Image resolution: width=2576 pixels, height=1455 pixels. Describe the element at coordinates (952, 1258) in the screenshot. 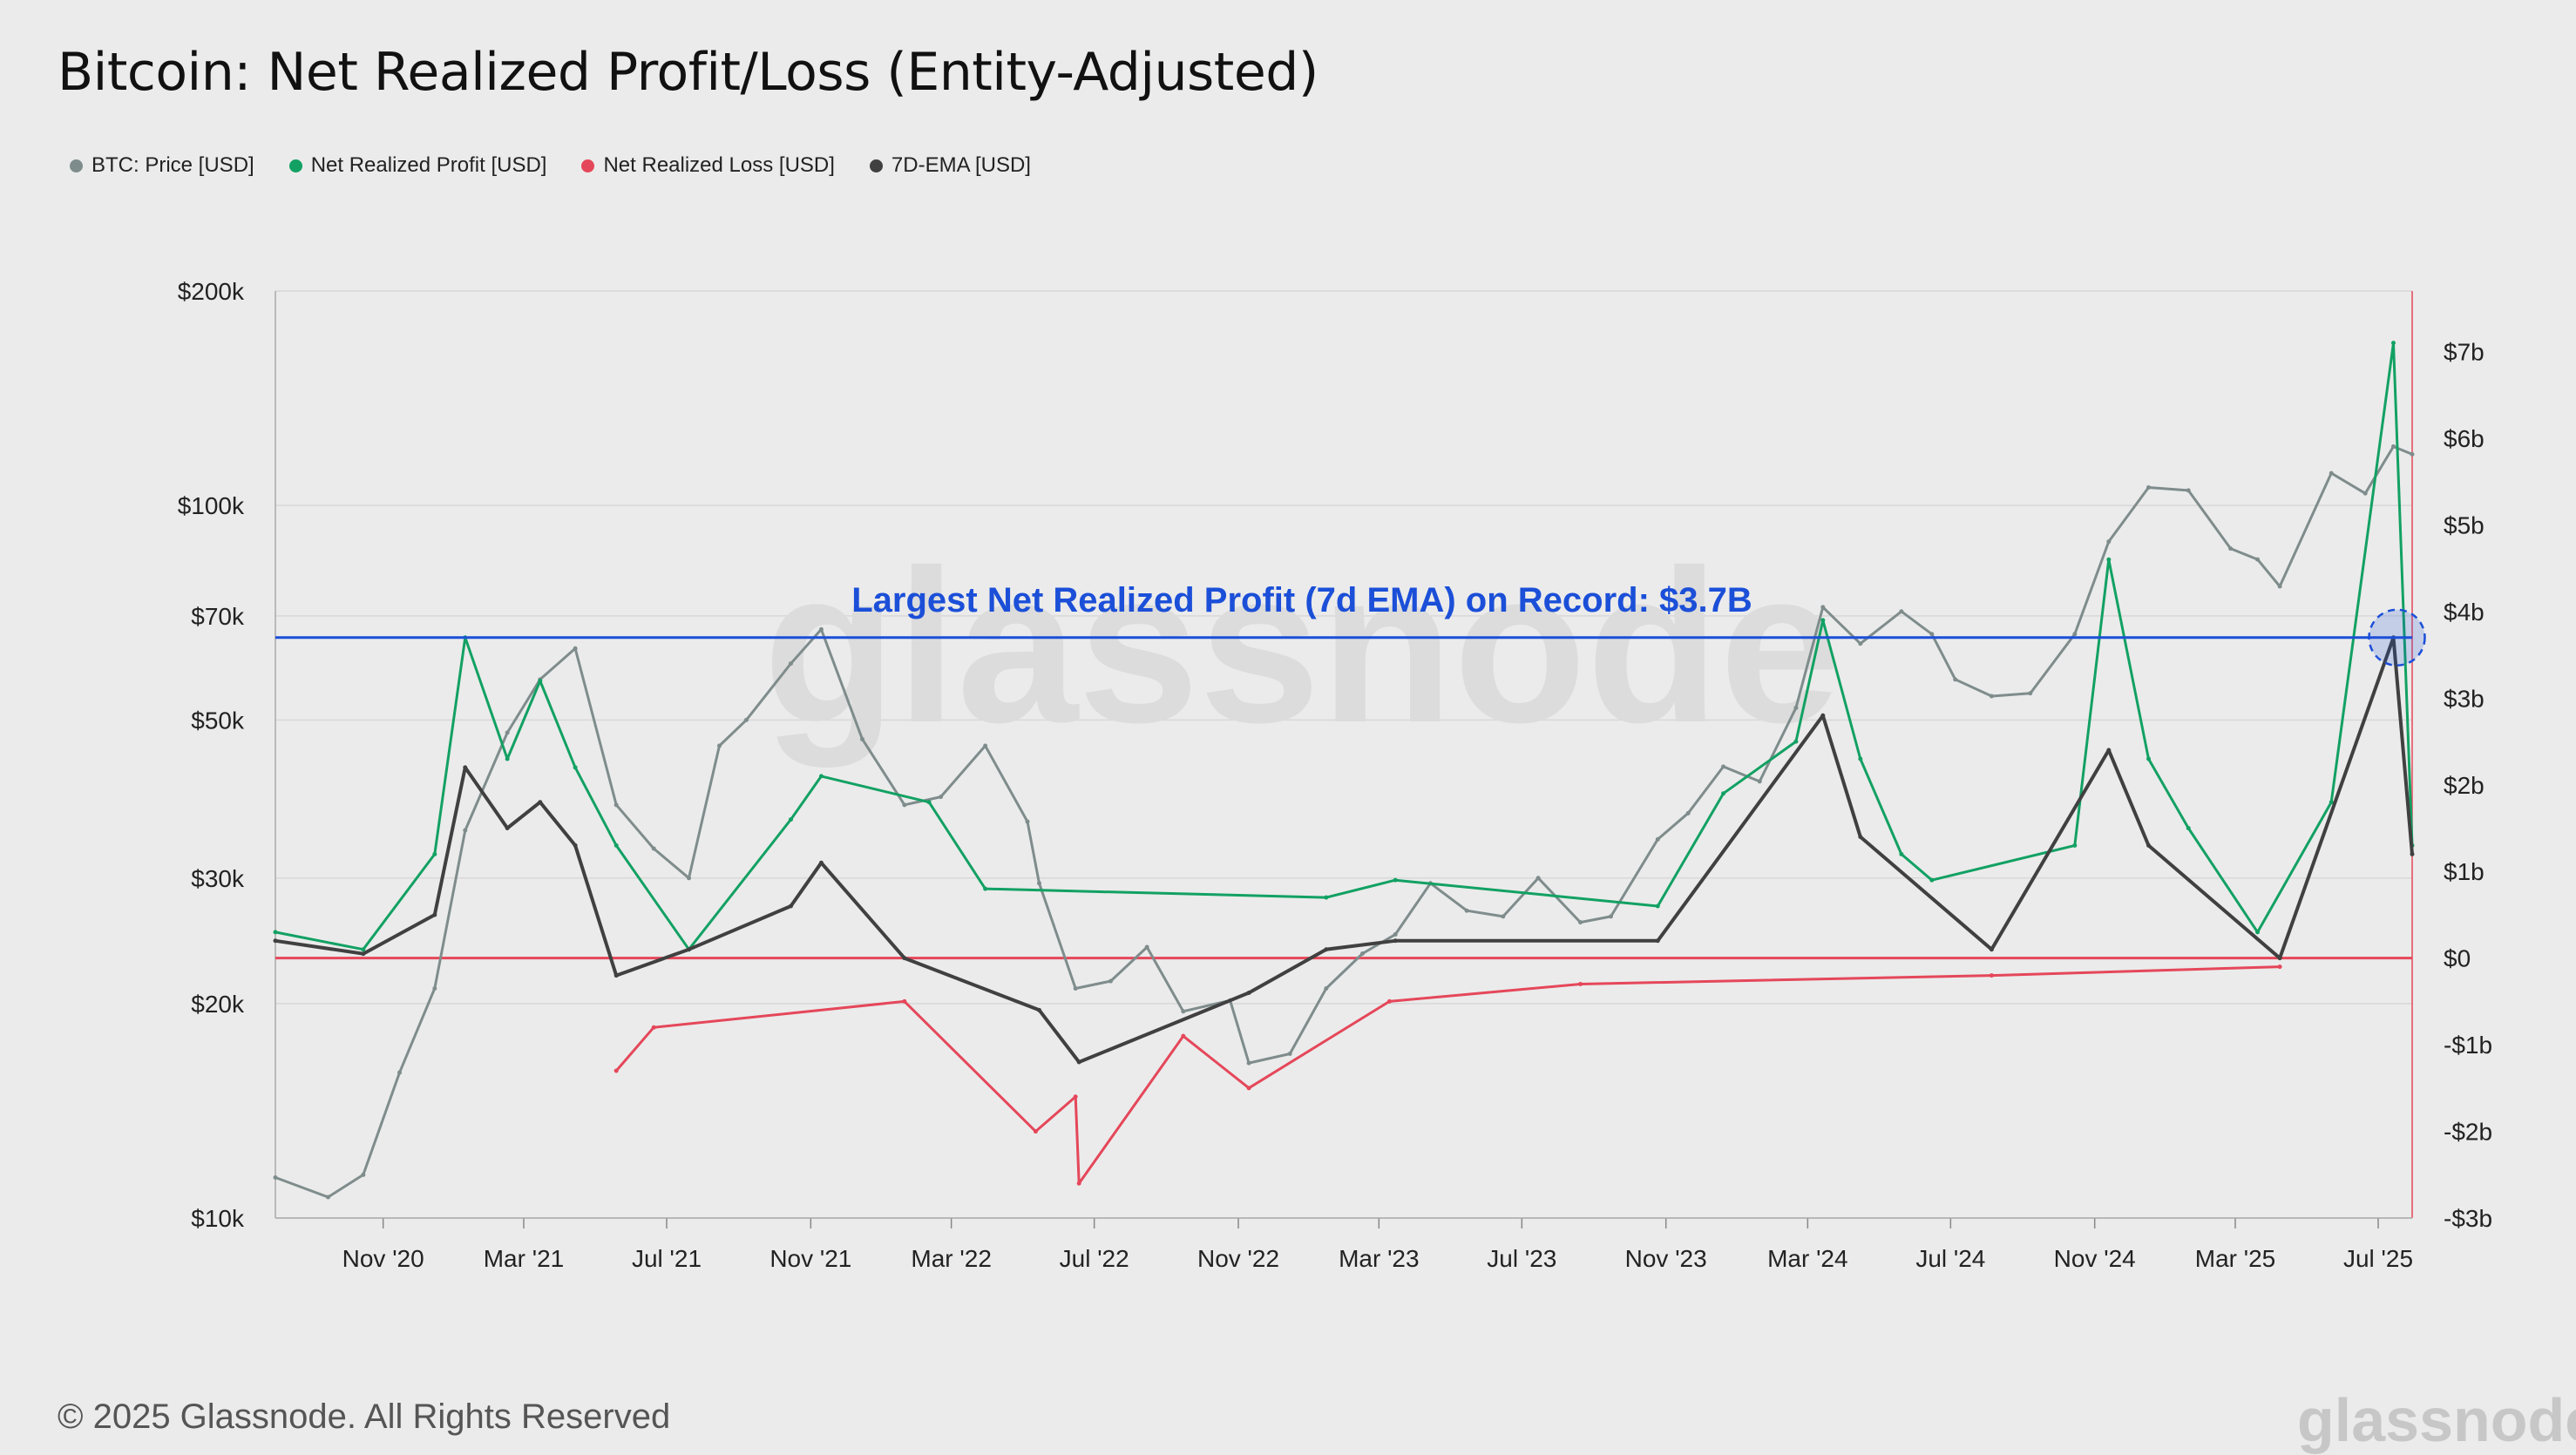

I see `x-tick-label: Mar '22` at that location.